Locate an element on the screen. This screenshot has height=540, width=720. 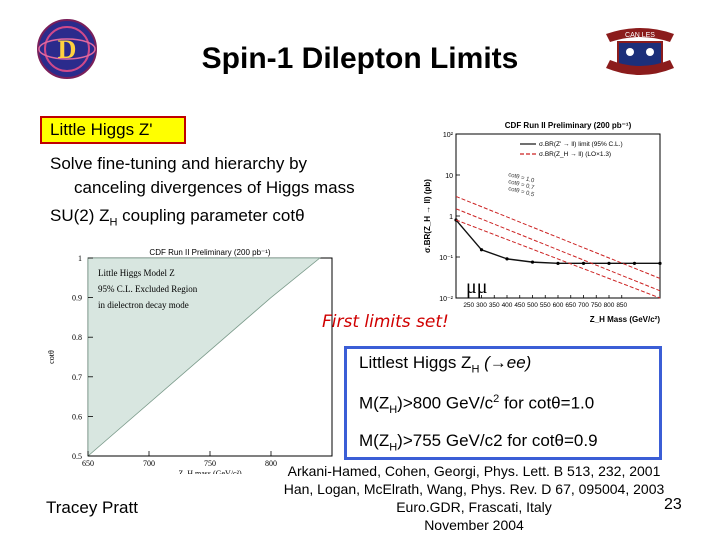
plot-frame is located at coordinates (558, 216).